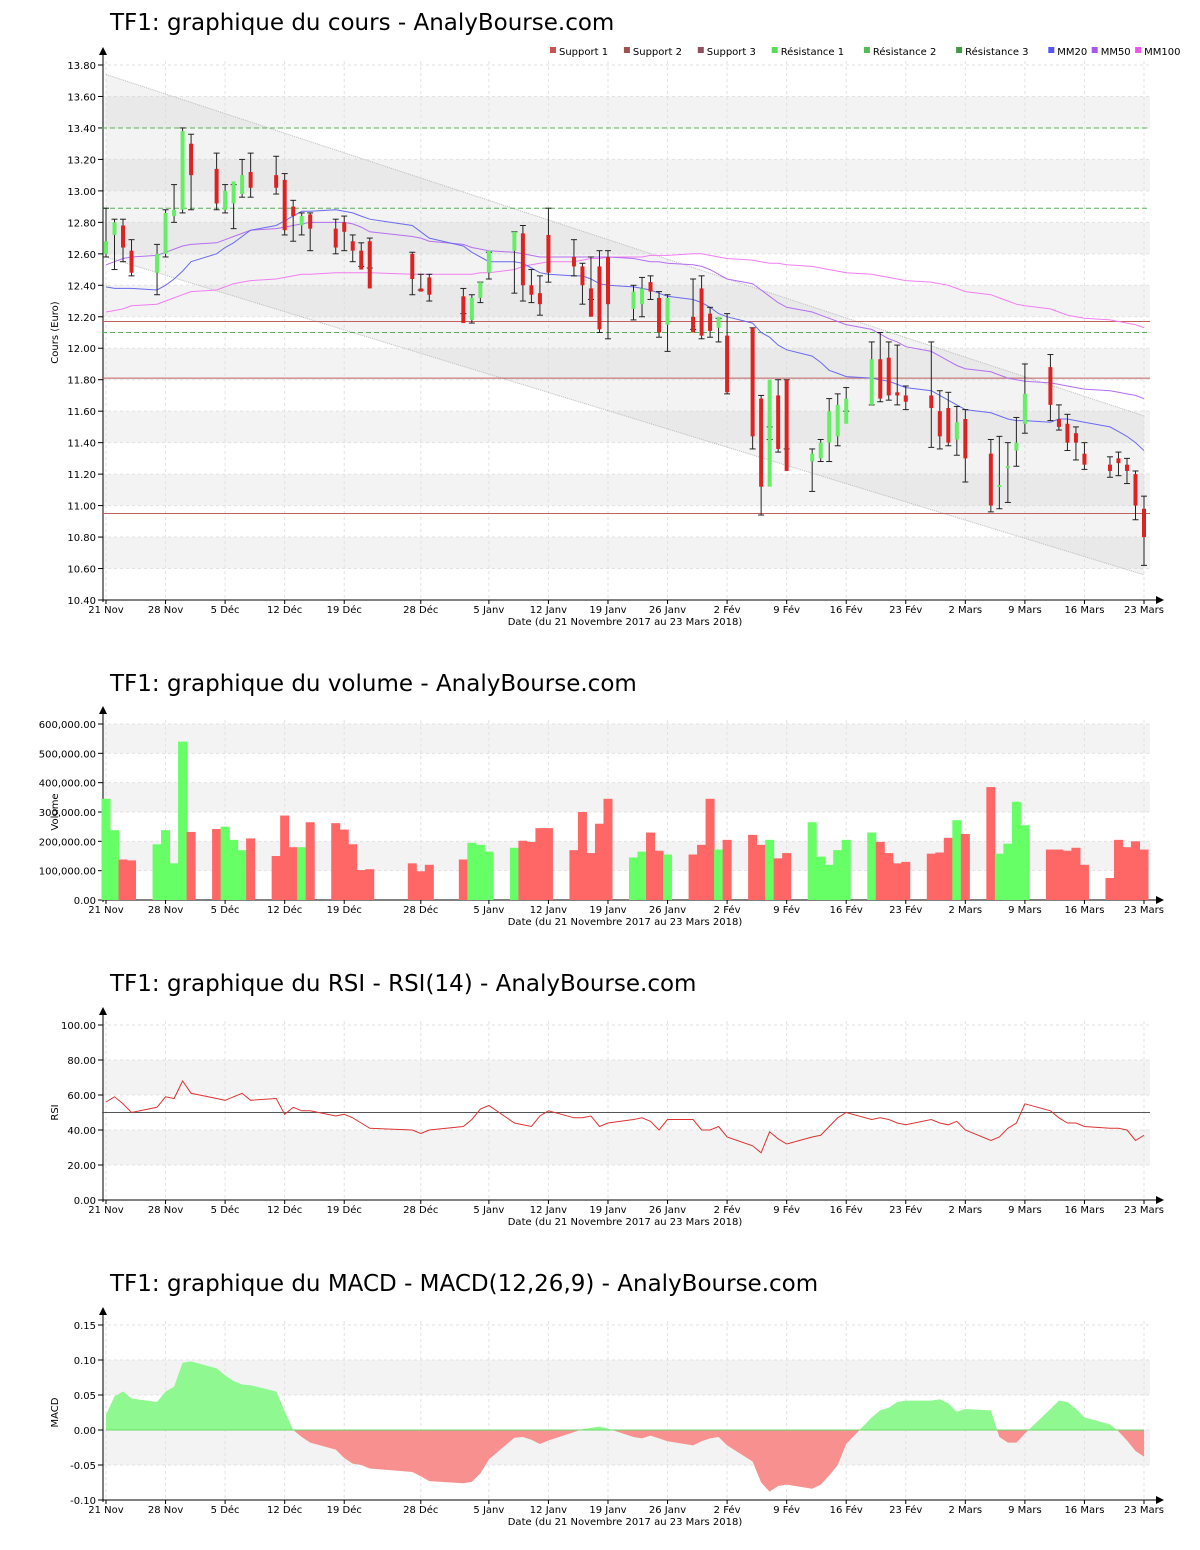 This screenshot has width=1200, height=1550. I want to click on volume-x-tick-label: 21 Nov, so click(106, 910).